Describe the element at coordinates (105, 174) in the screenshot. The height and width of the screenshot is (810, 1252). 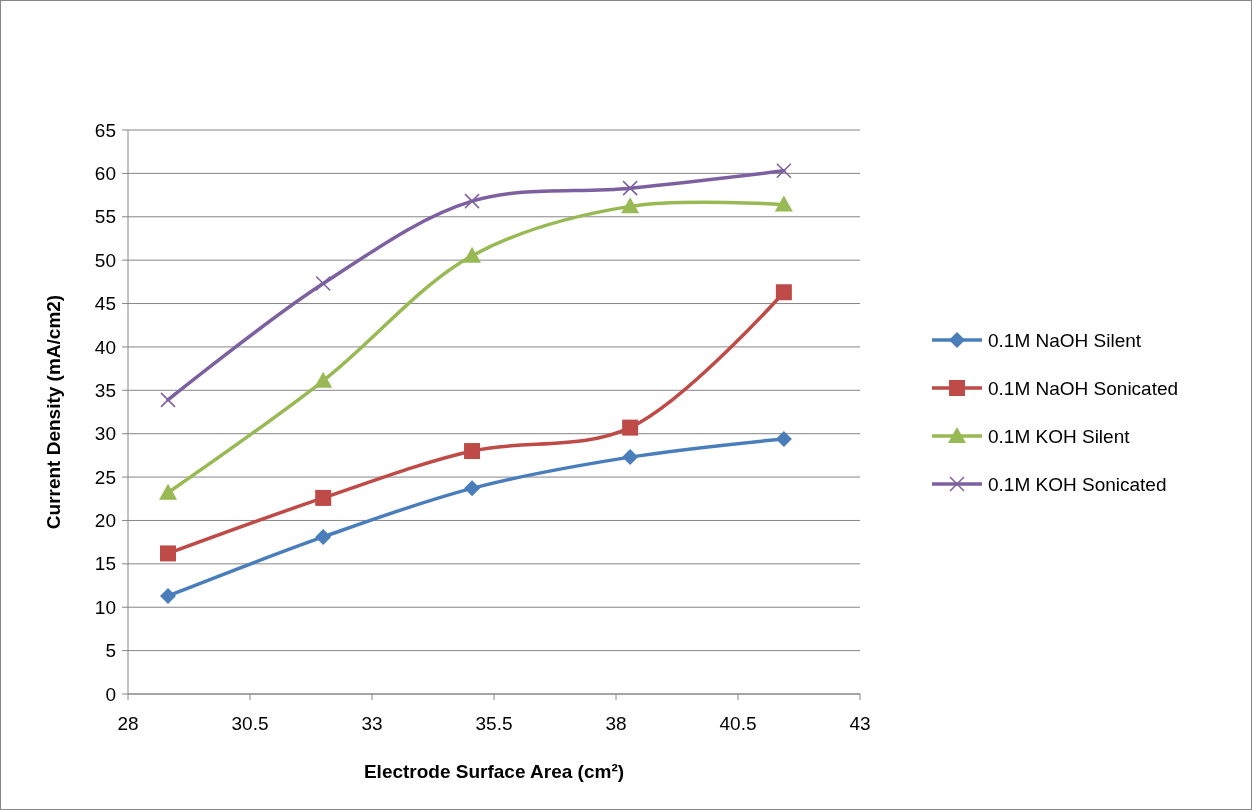
I see `y-tick-label: 60` at that location.